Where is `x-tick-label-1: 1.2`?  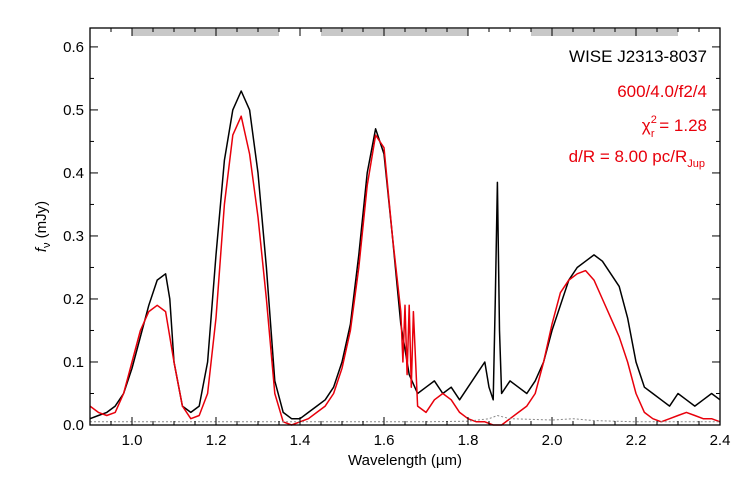
x-tick-label-1: 1.2 is located at coordinates (216, 440).